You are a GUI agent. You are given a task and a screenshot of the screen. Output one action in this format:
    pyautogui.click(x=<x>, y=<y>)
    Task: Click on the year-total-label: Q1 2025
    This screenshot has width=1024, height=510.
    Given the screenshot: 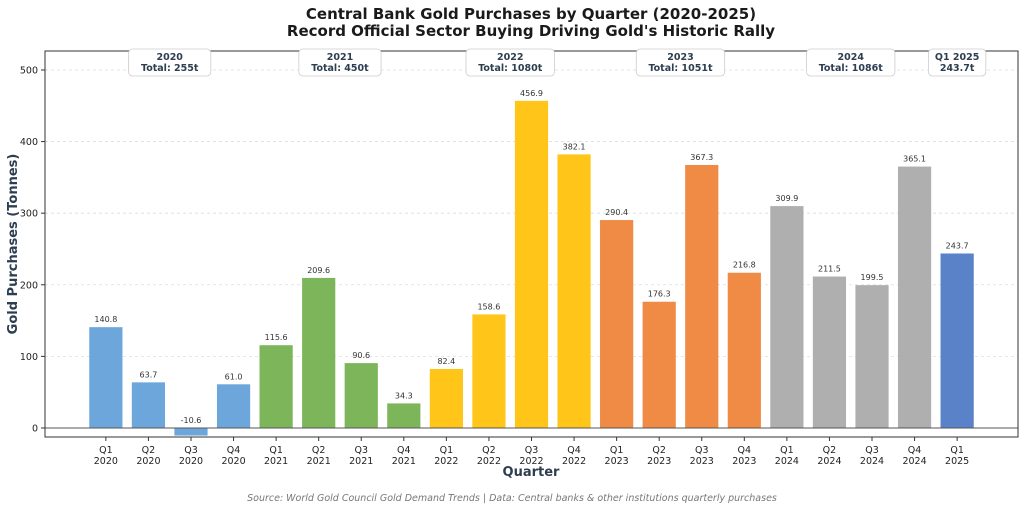 What is the action you would take?
    pyautogui.click(x=957, y=57)
    